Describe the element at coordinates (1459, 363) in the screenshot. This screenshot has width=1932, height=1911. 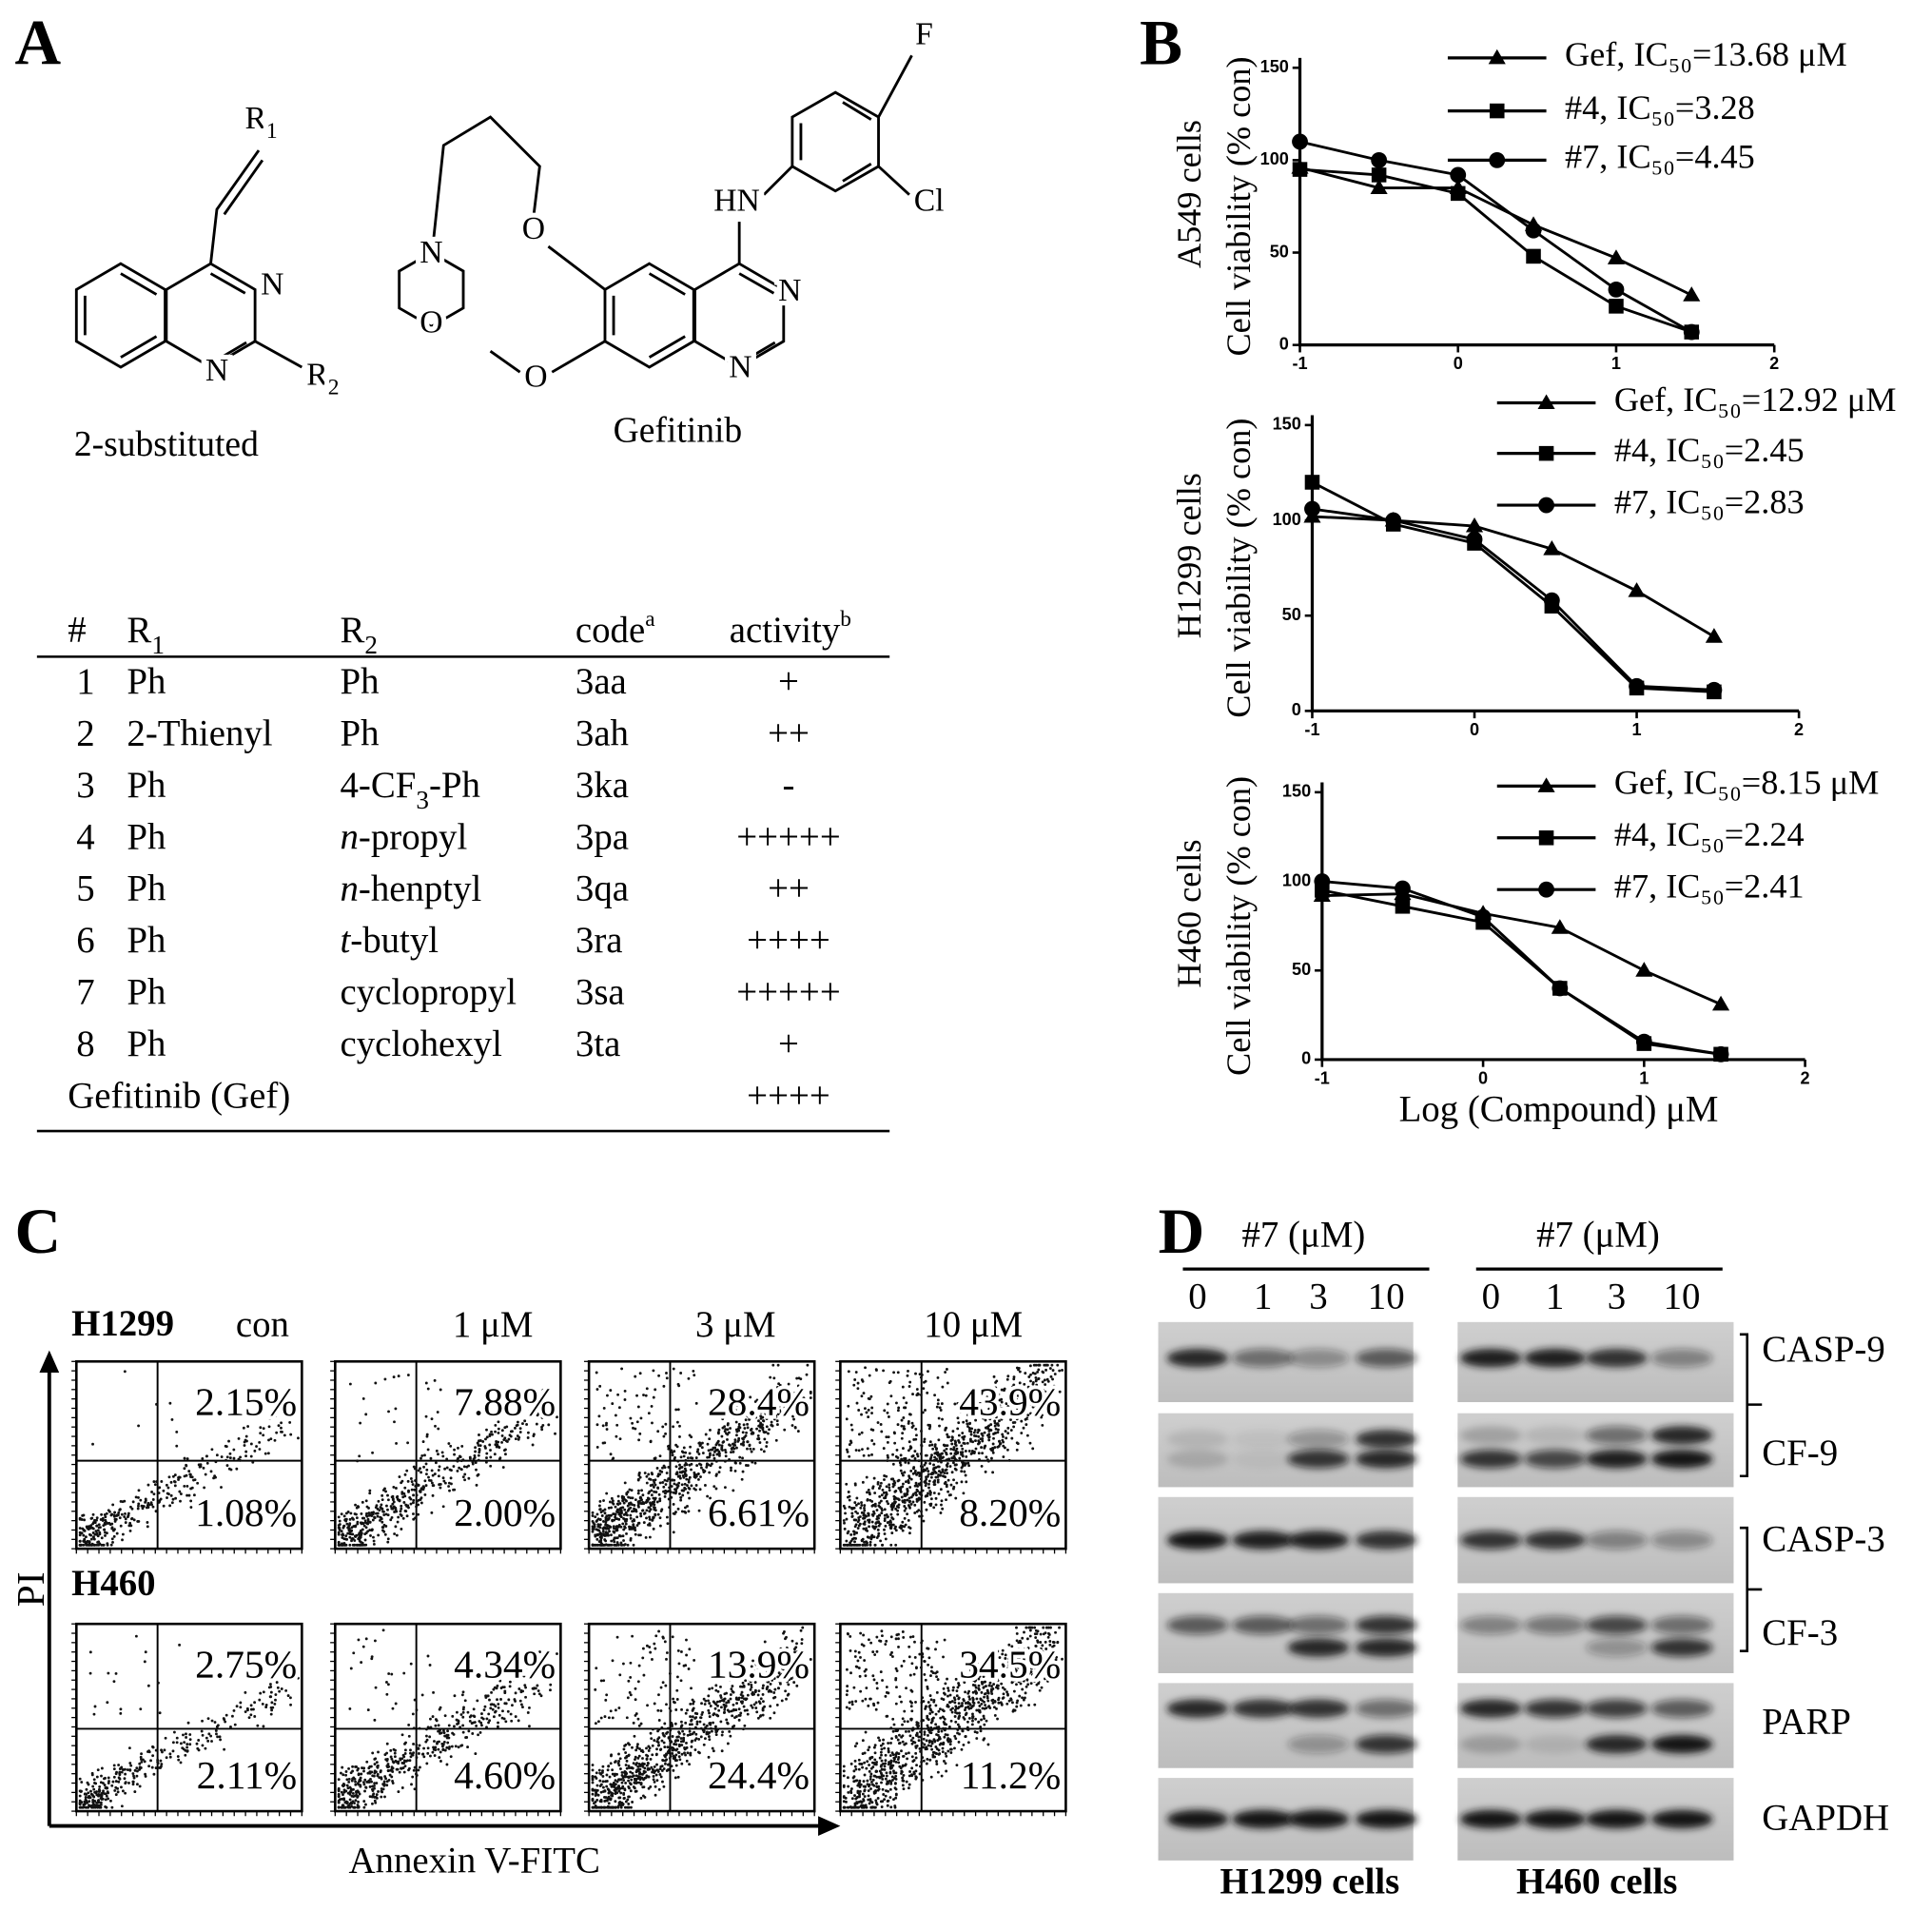
I see `x-tick-label: 0` at that location.